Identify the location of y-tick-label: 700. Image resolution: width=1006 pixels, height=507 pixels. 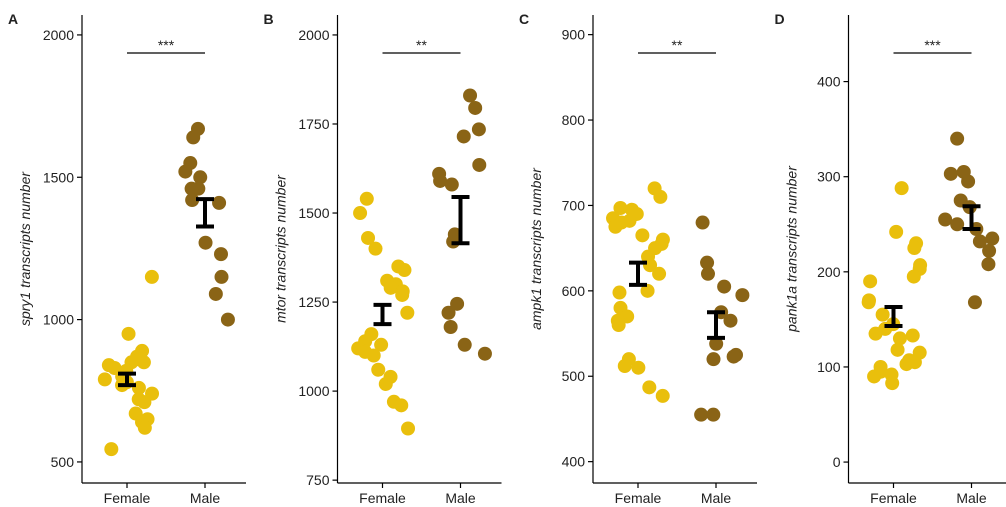
(574, 205).